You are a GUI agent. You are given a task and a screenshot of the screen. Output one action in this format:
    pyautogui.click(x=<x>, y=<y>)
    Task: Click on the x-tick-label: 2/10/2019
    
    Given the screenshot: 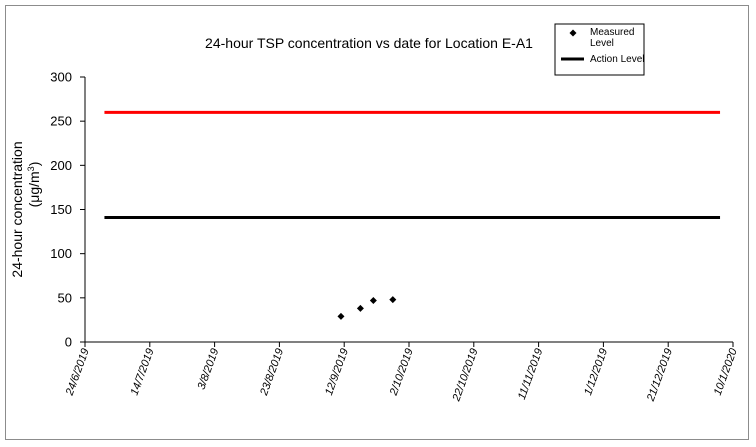 What is the action you would take?
    pyautogui.click(x=401, y=372)
    